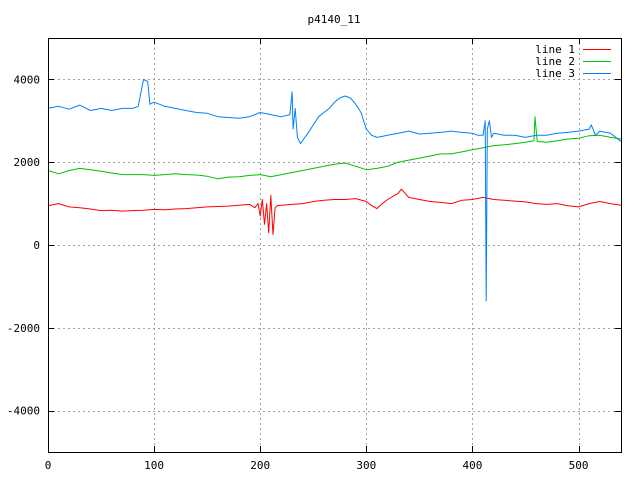 This screenshot has width=640, height=480. I want to click on y-tick-label: -4000, so click(23, 411).